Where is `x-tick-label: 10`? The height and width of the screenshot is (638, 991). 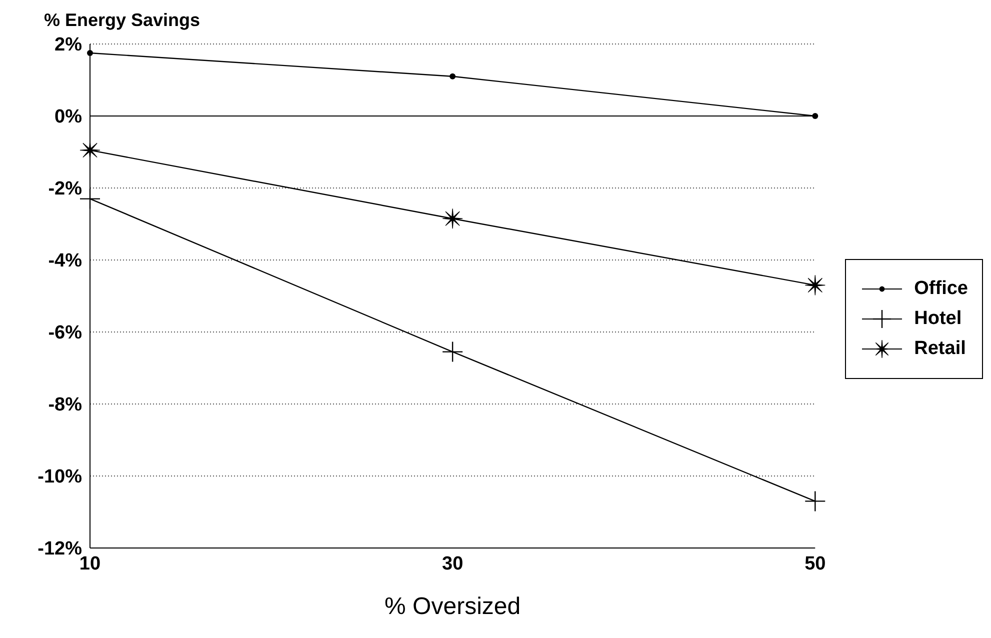 x-tick-label: 10 is located at coordinates (90, 563).